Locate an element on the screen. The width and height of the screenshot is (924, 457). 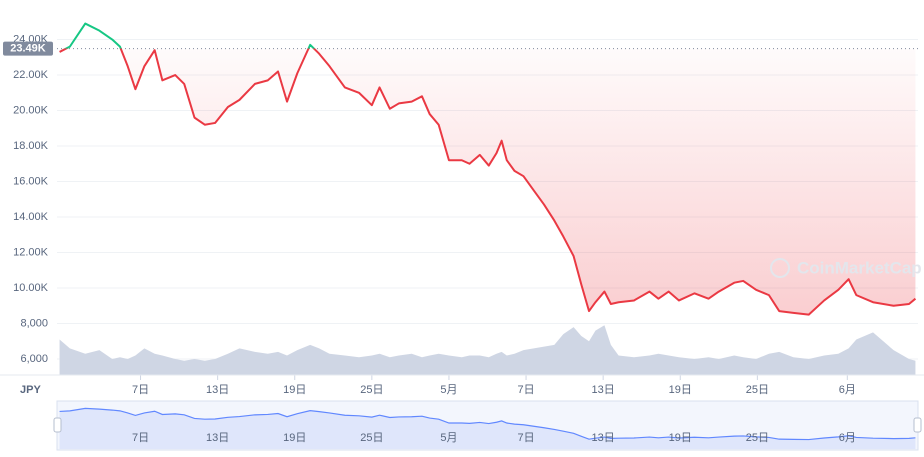
volume-area is located at coordinates (487, 350).